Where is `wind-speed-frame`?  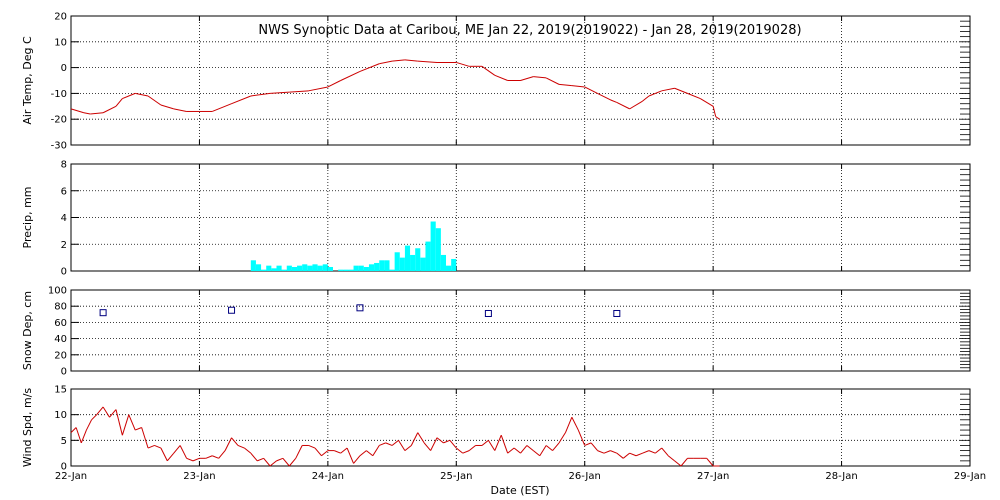
wind-speed-frame is located at coordinates (520, 427).